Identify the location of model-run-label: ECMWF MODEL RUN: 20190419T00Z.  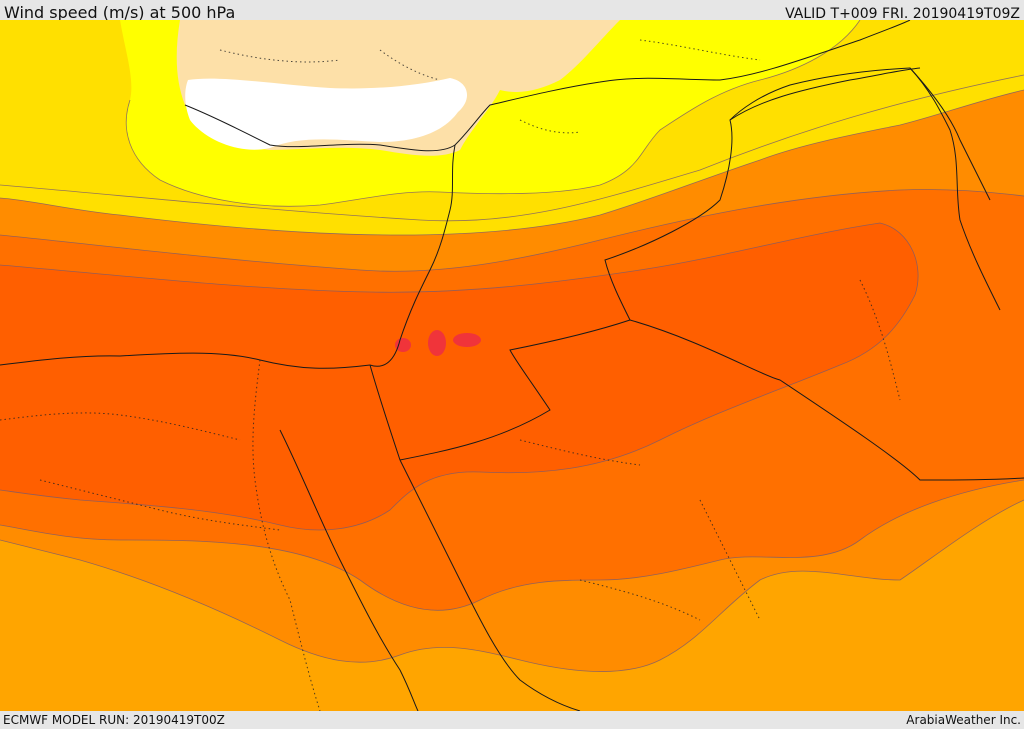
(114, 720).